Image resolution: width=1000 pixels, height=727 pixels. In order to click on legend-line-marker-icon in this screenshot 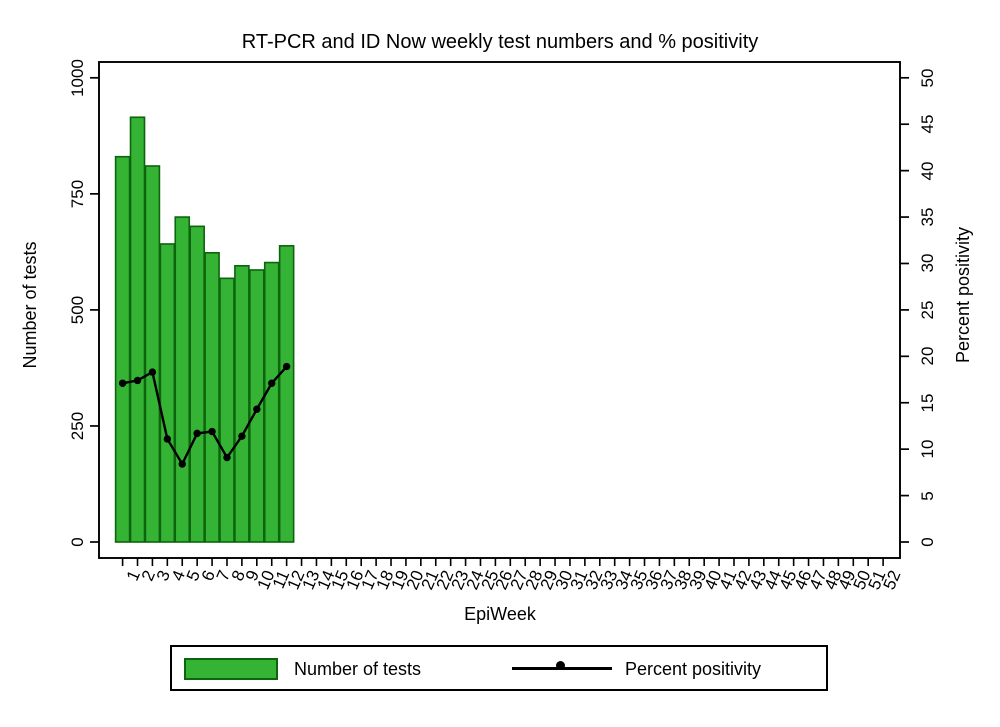, I will do `click(560, 665)`.